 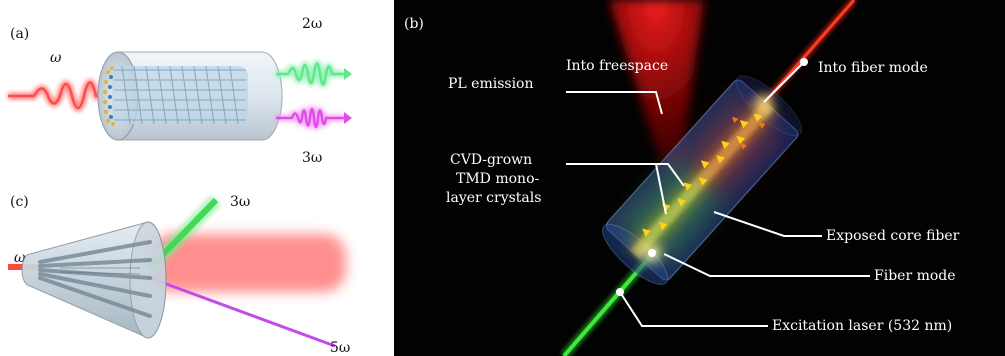 I want to click on beam-5omega, so click(x=242, y=312).